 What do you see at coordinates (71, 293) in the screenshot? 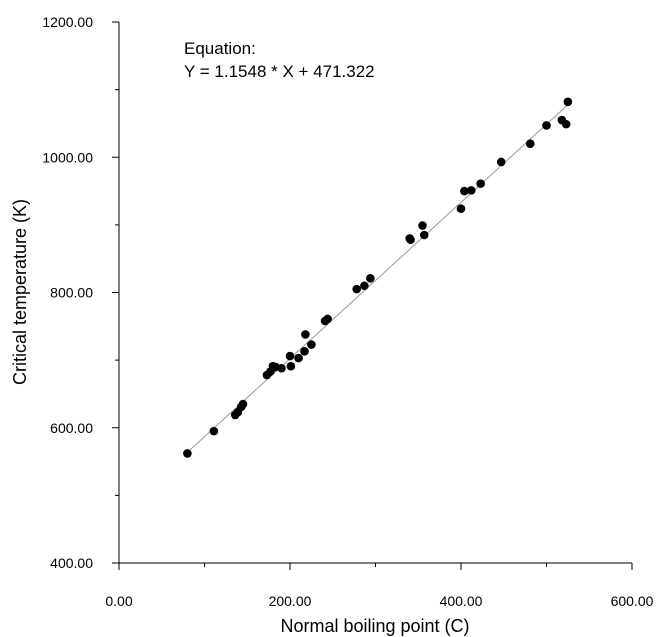
I see `y-tick-label: 800.00` at bounding box center [71, 293].